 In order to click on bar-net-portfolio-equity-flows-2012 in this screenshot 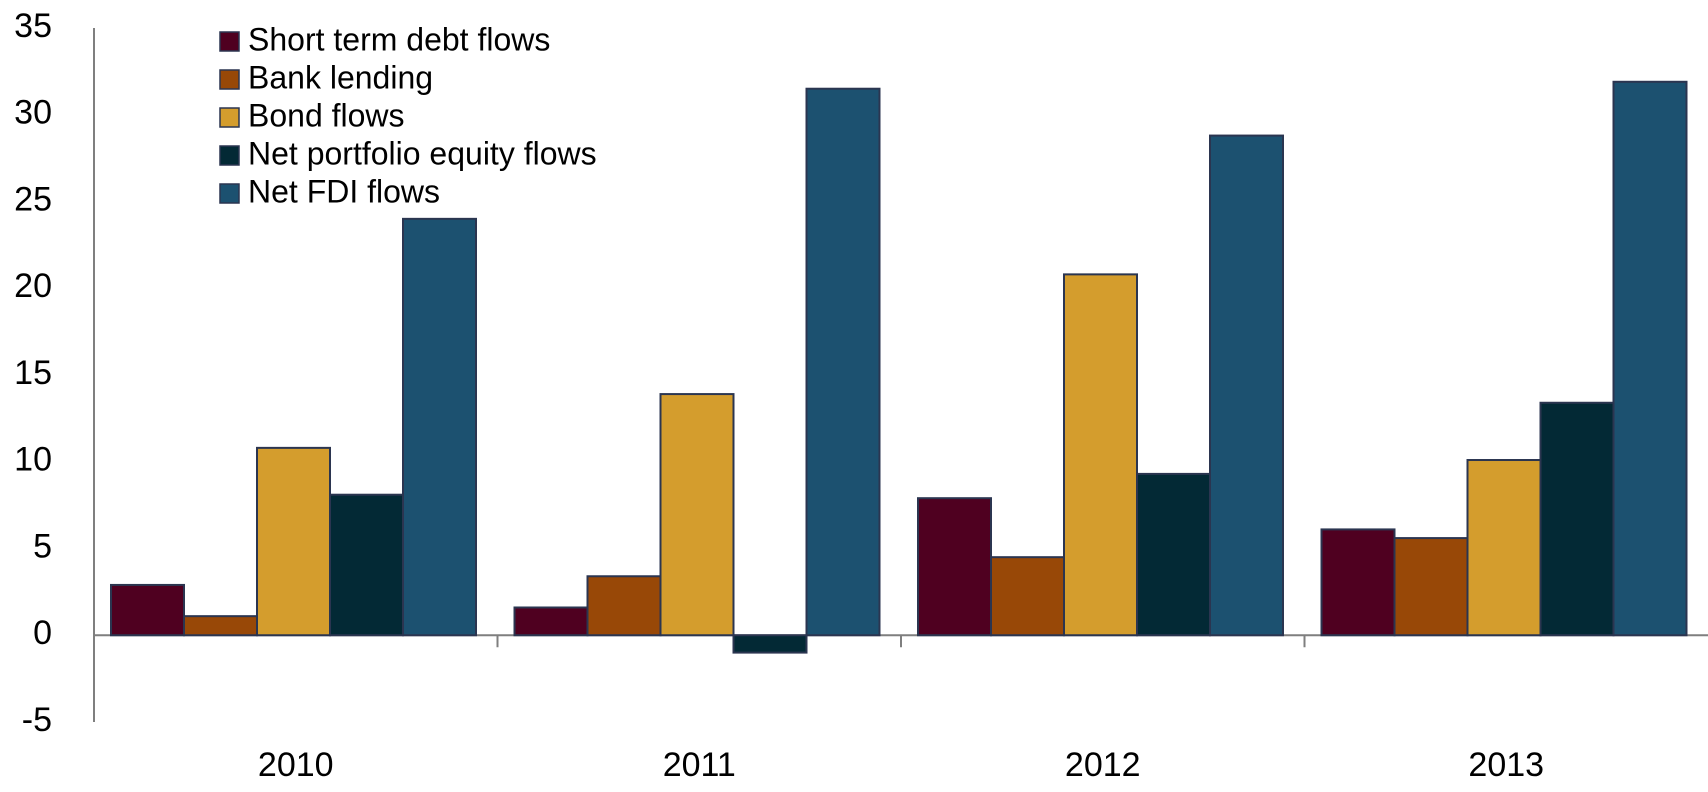, I will do `click(1173, 554)`.